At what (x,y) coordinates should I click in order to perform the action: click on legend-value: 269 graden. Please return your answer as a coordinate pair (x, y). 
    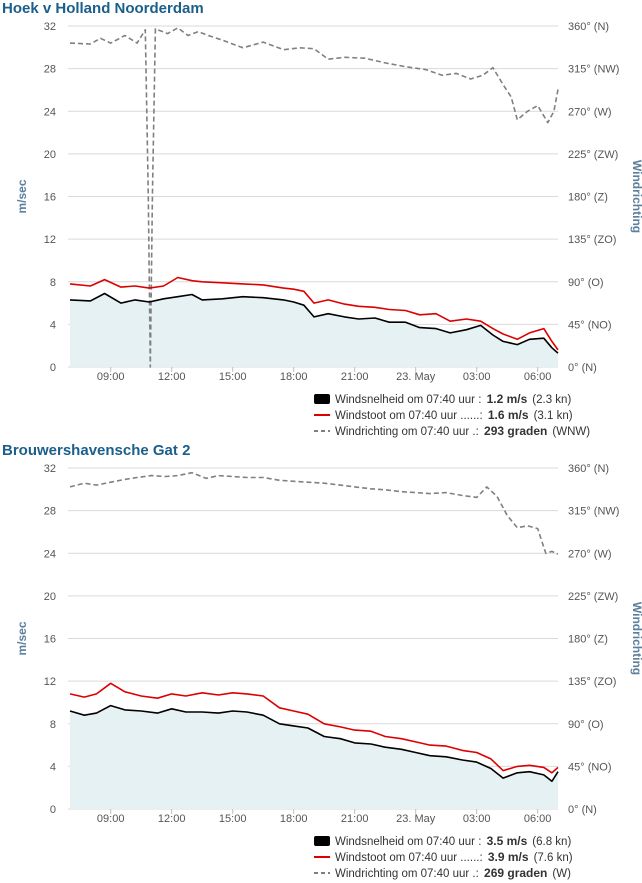
    Looking at the image, I should click on (515, 873).